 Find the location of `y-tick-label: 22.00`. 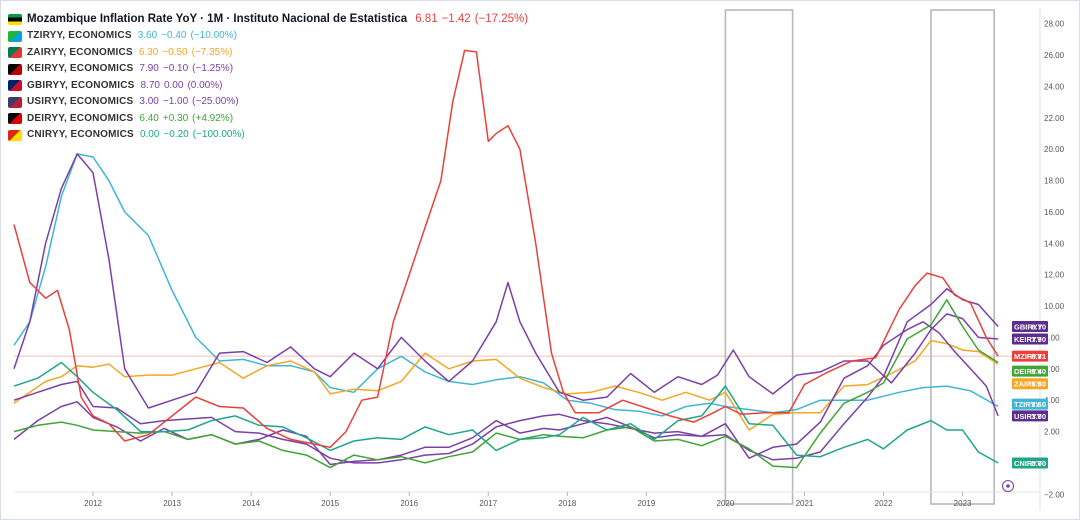

y-tick-label: 22.00 is located at coordinates (1054, 118).